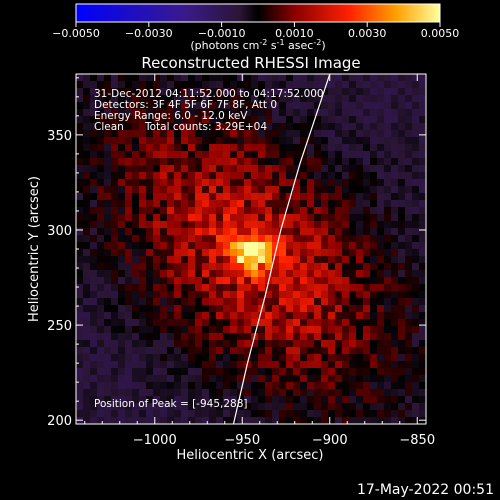 The image size is (500, 500). Describe the element at coordinates (281, 249) in the screenshot. I see `solar-limb-curve` at that location.